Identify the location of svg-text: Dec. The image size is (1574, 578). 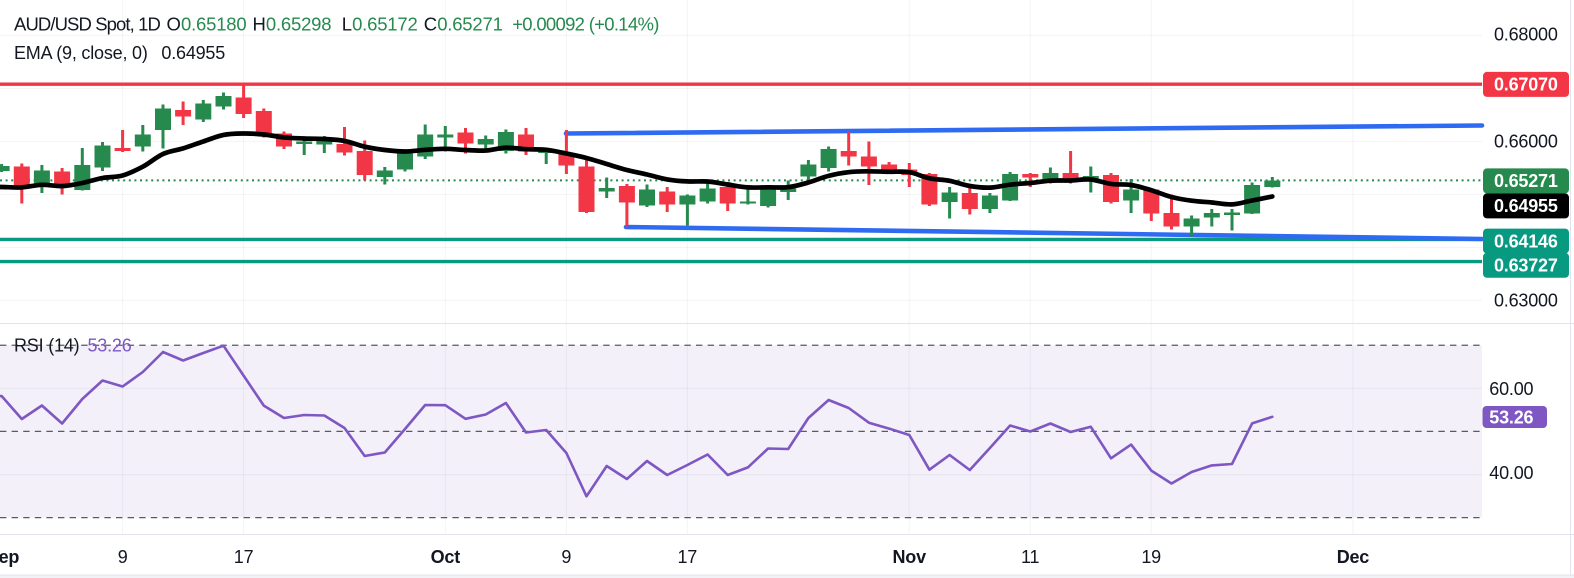
(1353, 557).